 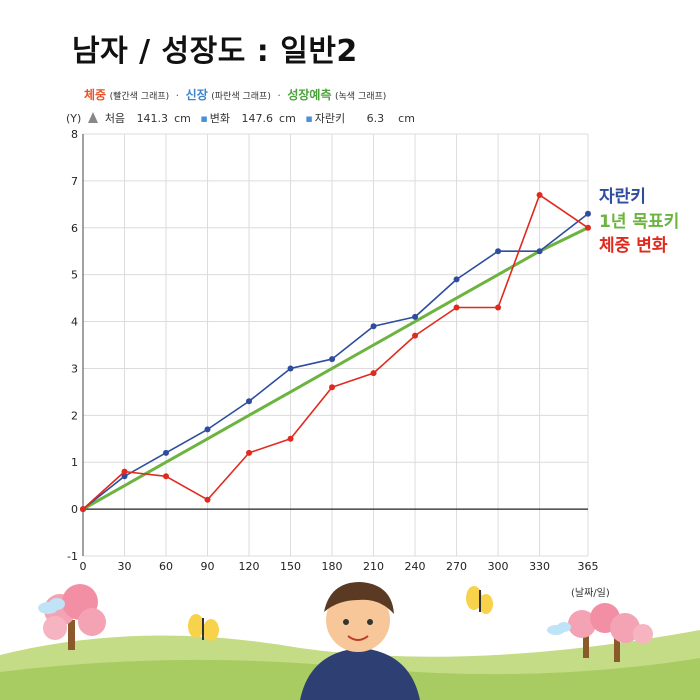 What do you see at coordinates (309, 95) in the screenshot?
I see `legend-predicted-key: 성장예측` at bounding box center [309, 95].